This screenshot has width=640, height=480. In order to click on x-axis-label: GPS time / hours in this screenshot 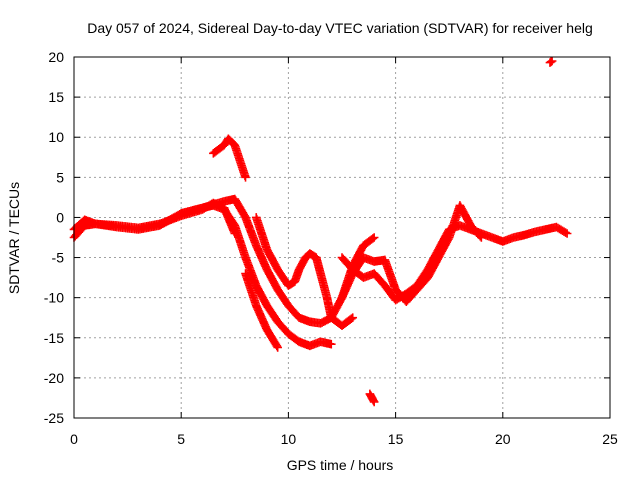, I will do `click(340, 465)`.